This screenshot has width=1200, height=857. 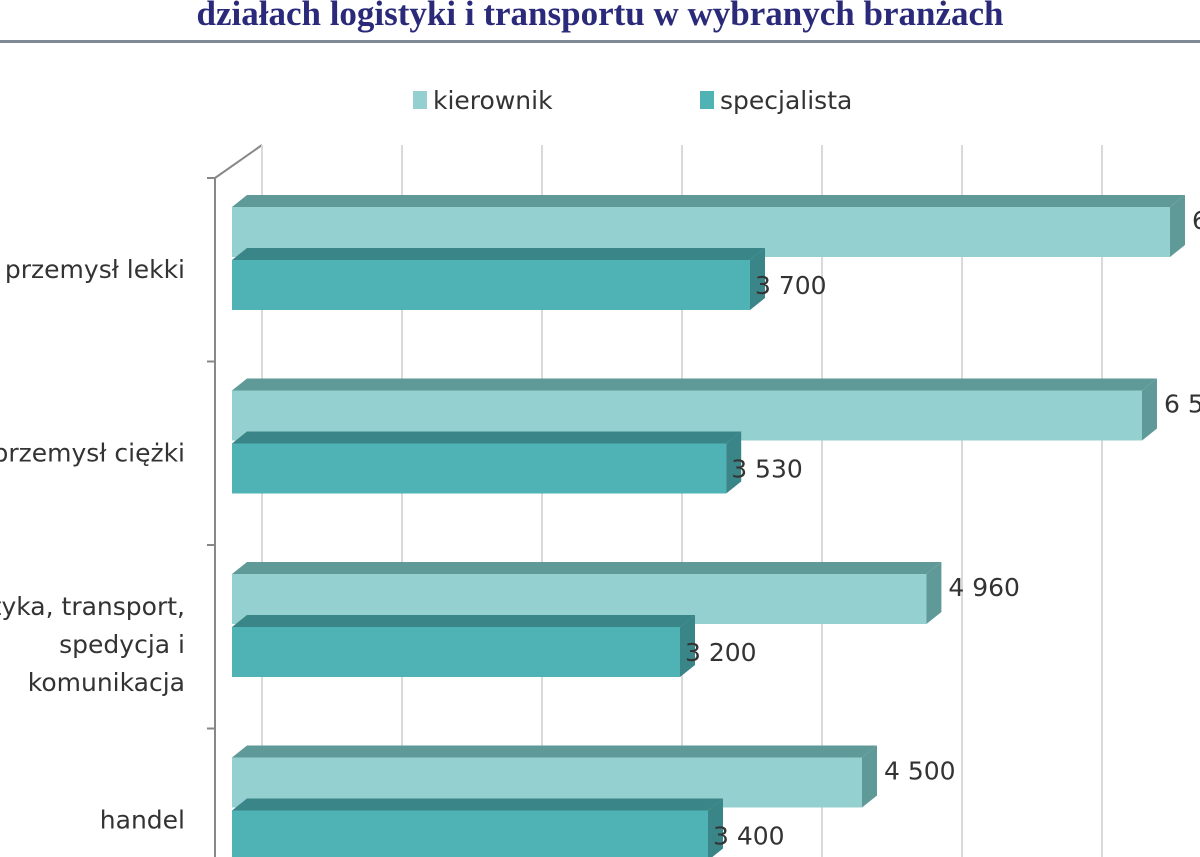 What do you see at coordinates (749, 836) in the screenshot?
I see `data-label: 3 400` at bounding box center [749, 836].